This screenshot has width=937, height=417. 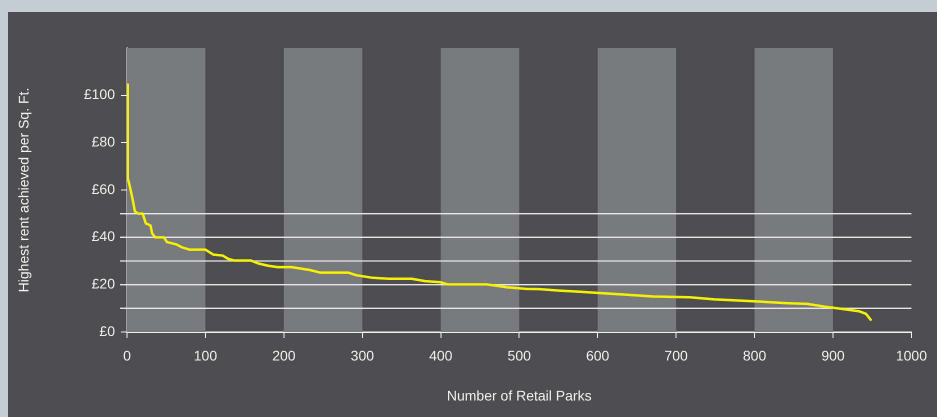 What do you see at coordinates (912, 355) in the screenshot?
I see `x-tick-label: 1000` at bounding box center [912, 355].